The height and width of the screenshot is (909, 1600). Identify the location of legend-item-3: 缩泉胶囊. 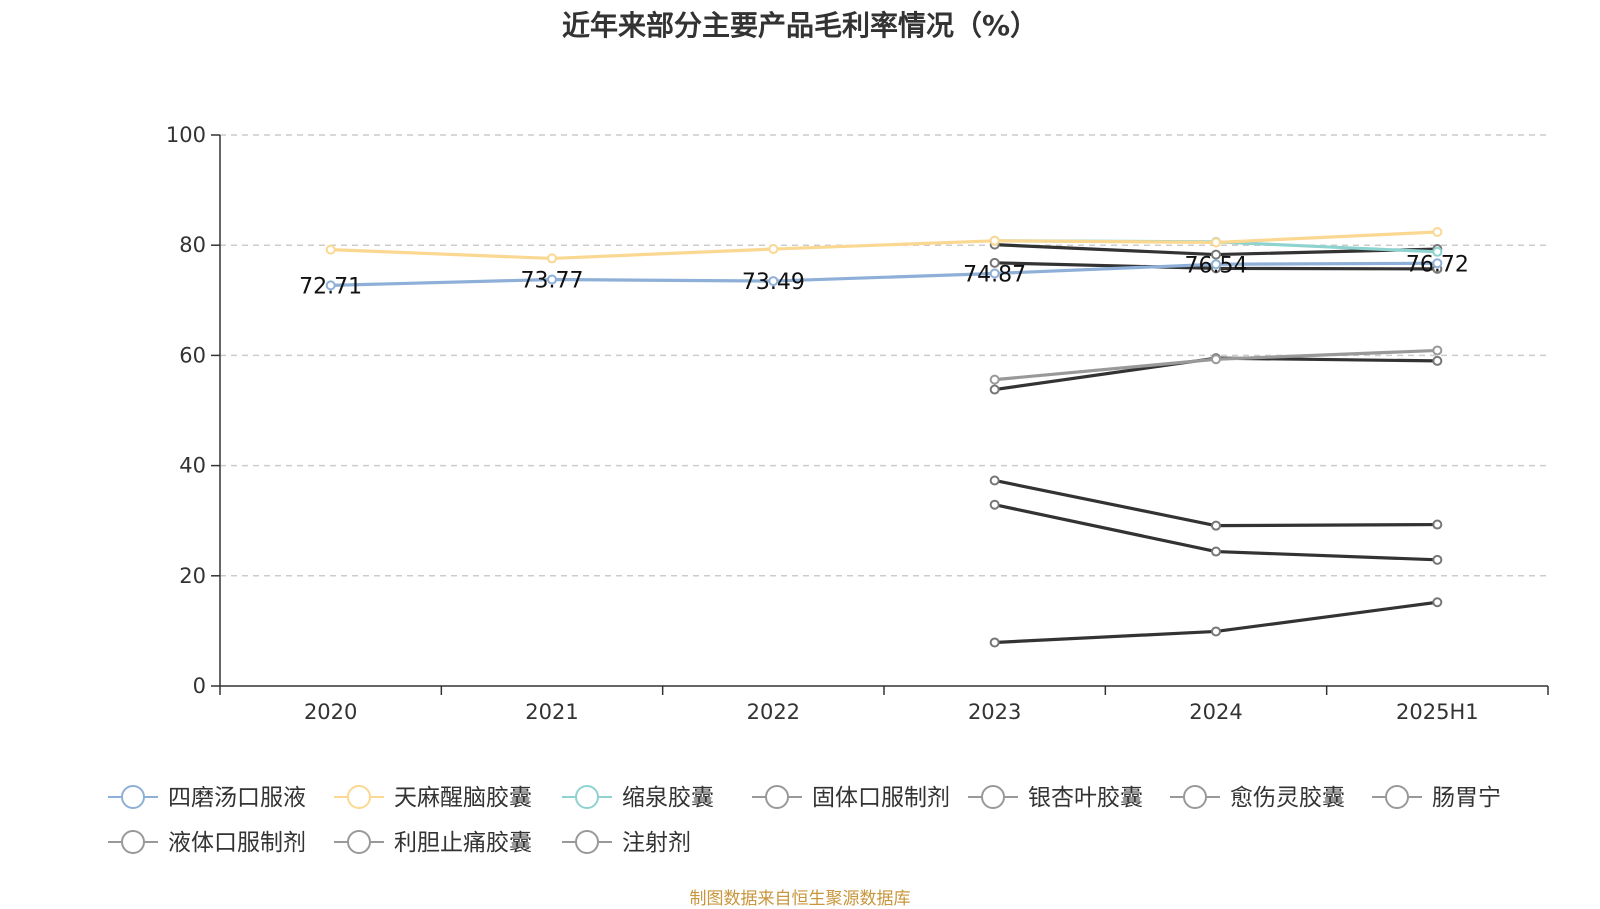
(638, 798).